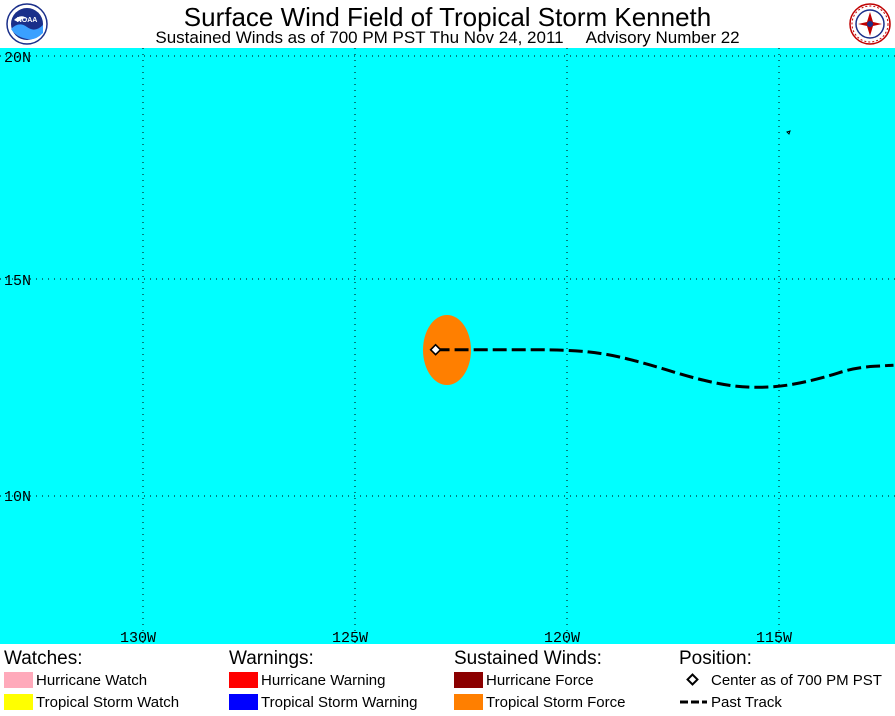 This screenshot has height=716, width=895. I want to click on storm-center-marker, so click(435, 349).